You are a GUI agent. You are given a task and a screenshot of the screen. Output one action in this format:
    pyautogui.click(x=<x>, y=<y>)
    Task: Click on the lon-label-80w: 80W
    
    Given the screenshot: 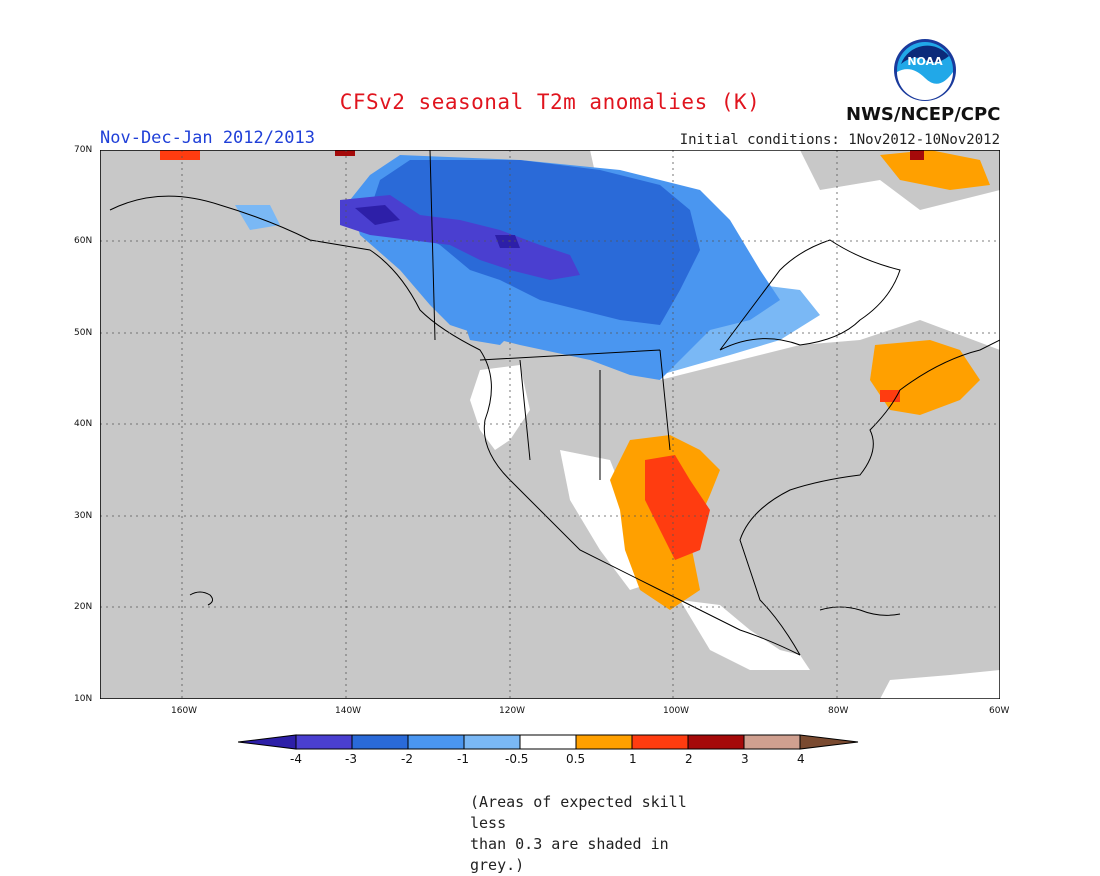 What is the action you would take?
    pyautogui.click(x=838, y=711)
    